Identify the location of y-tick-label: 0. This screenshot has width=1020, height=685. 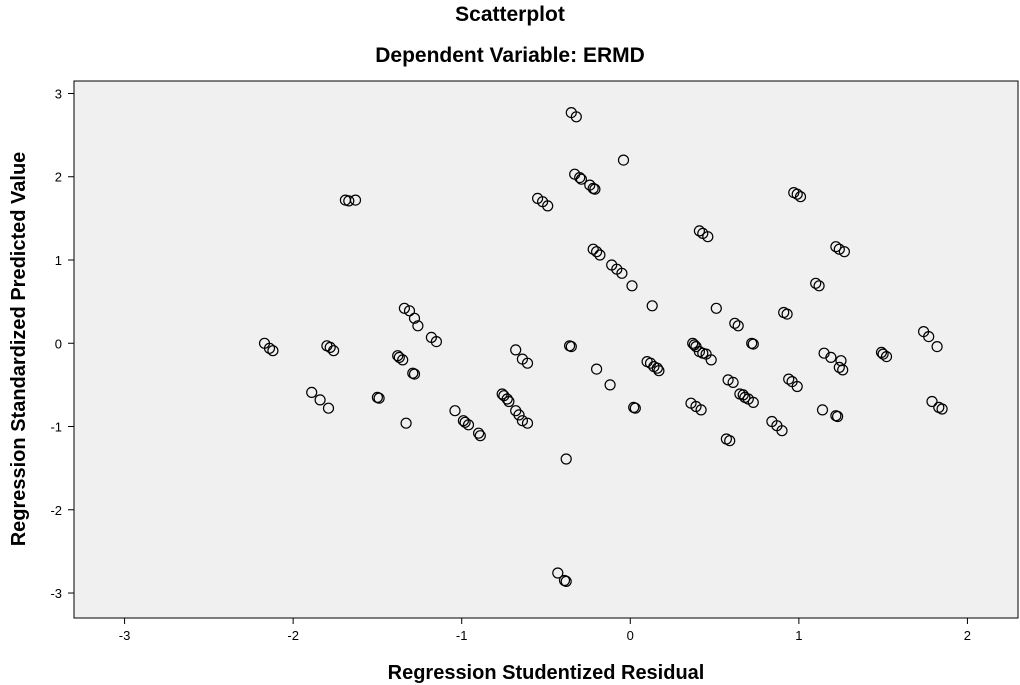
(58, 343).